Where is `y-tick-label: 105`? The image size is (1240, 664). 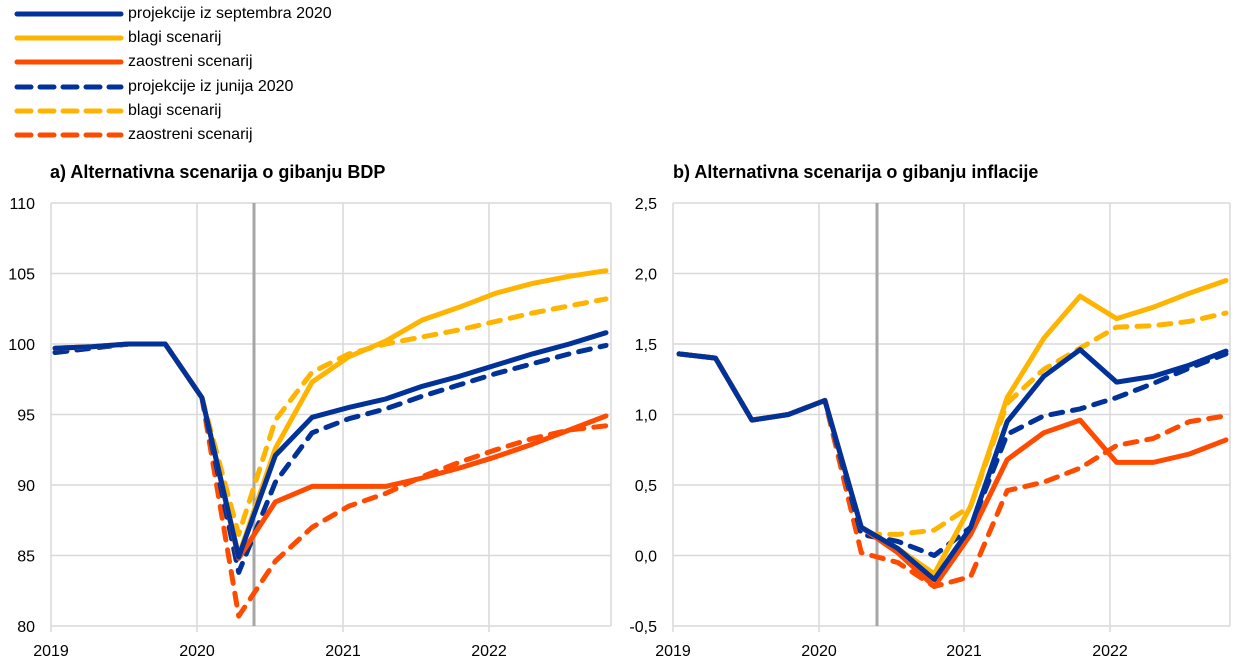
y-tick-label: 105 is located at coordinates (21, 275).